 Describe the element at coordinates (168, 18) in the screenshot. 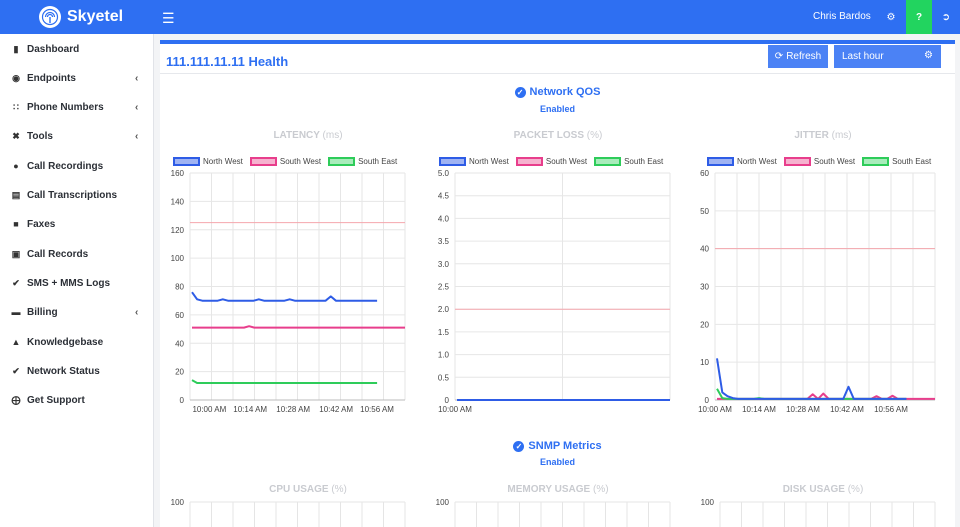

I see `hamburger-menu-icon: ☰` at that location.